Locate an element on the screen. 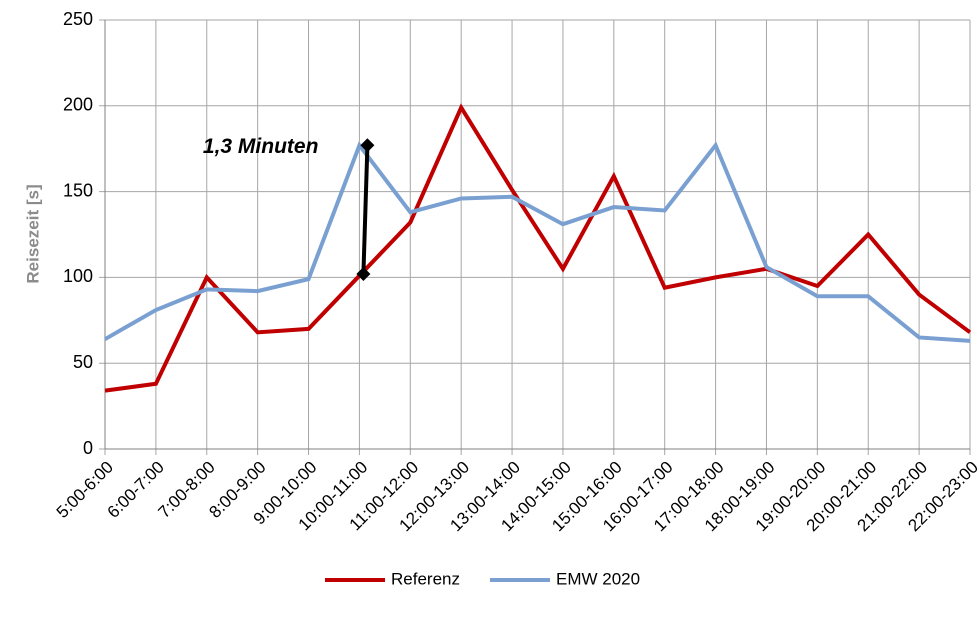 This screenshot has height=627, width=978. y-tick-label: 50 is located at coordinates (83, 362).